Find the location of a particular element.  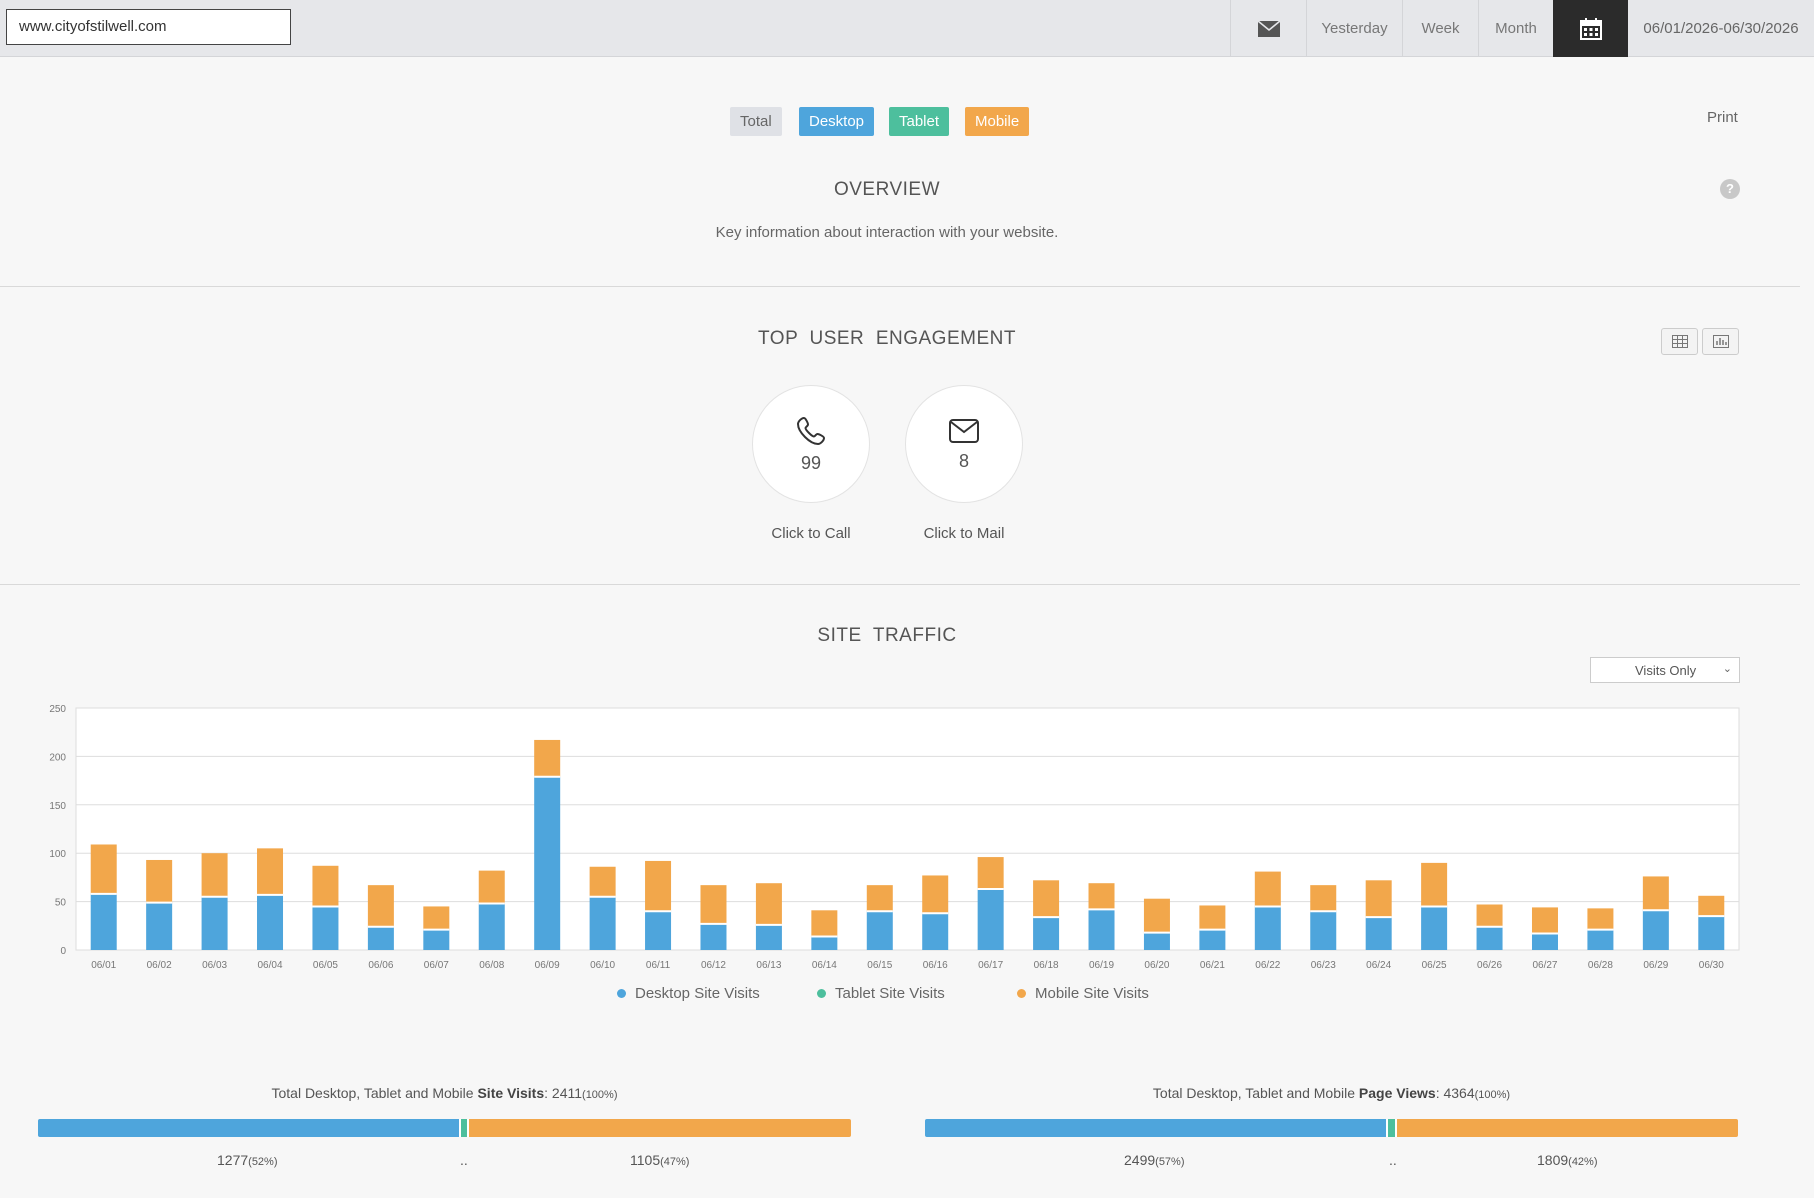

x-tick-label: 06/13 is located at coordinates (768, 965).